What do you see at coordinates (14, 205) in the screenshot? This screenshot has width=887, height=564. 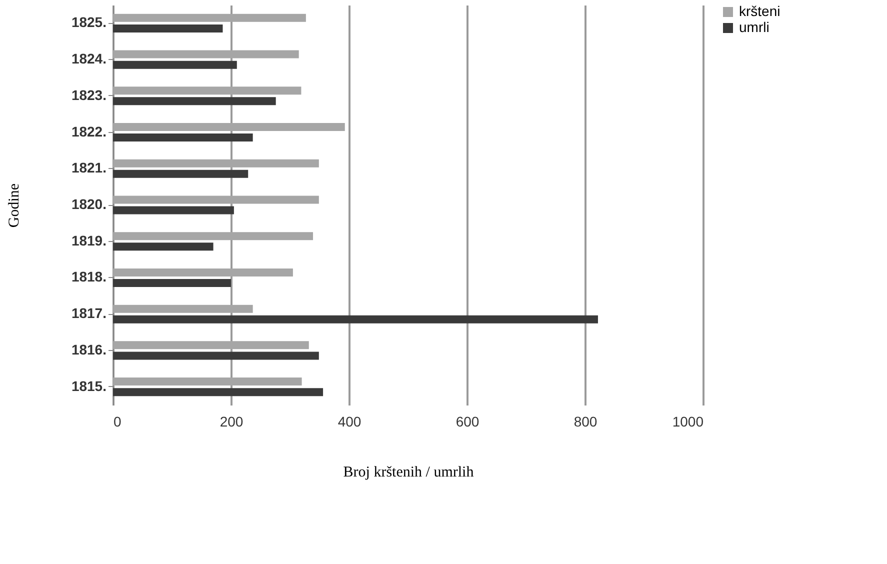 I see `y-axis-title: Godine` at bounding box center [14, 205].